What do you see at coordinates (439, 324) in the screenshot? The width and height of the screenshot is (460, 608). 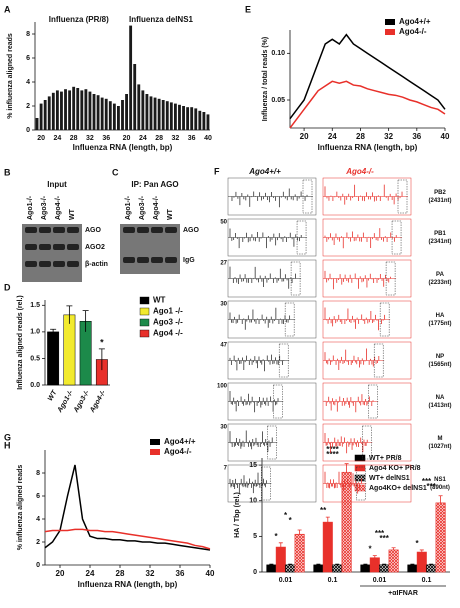 I see `segment-length: (1775nt)` at bounding box center [439, 324].